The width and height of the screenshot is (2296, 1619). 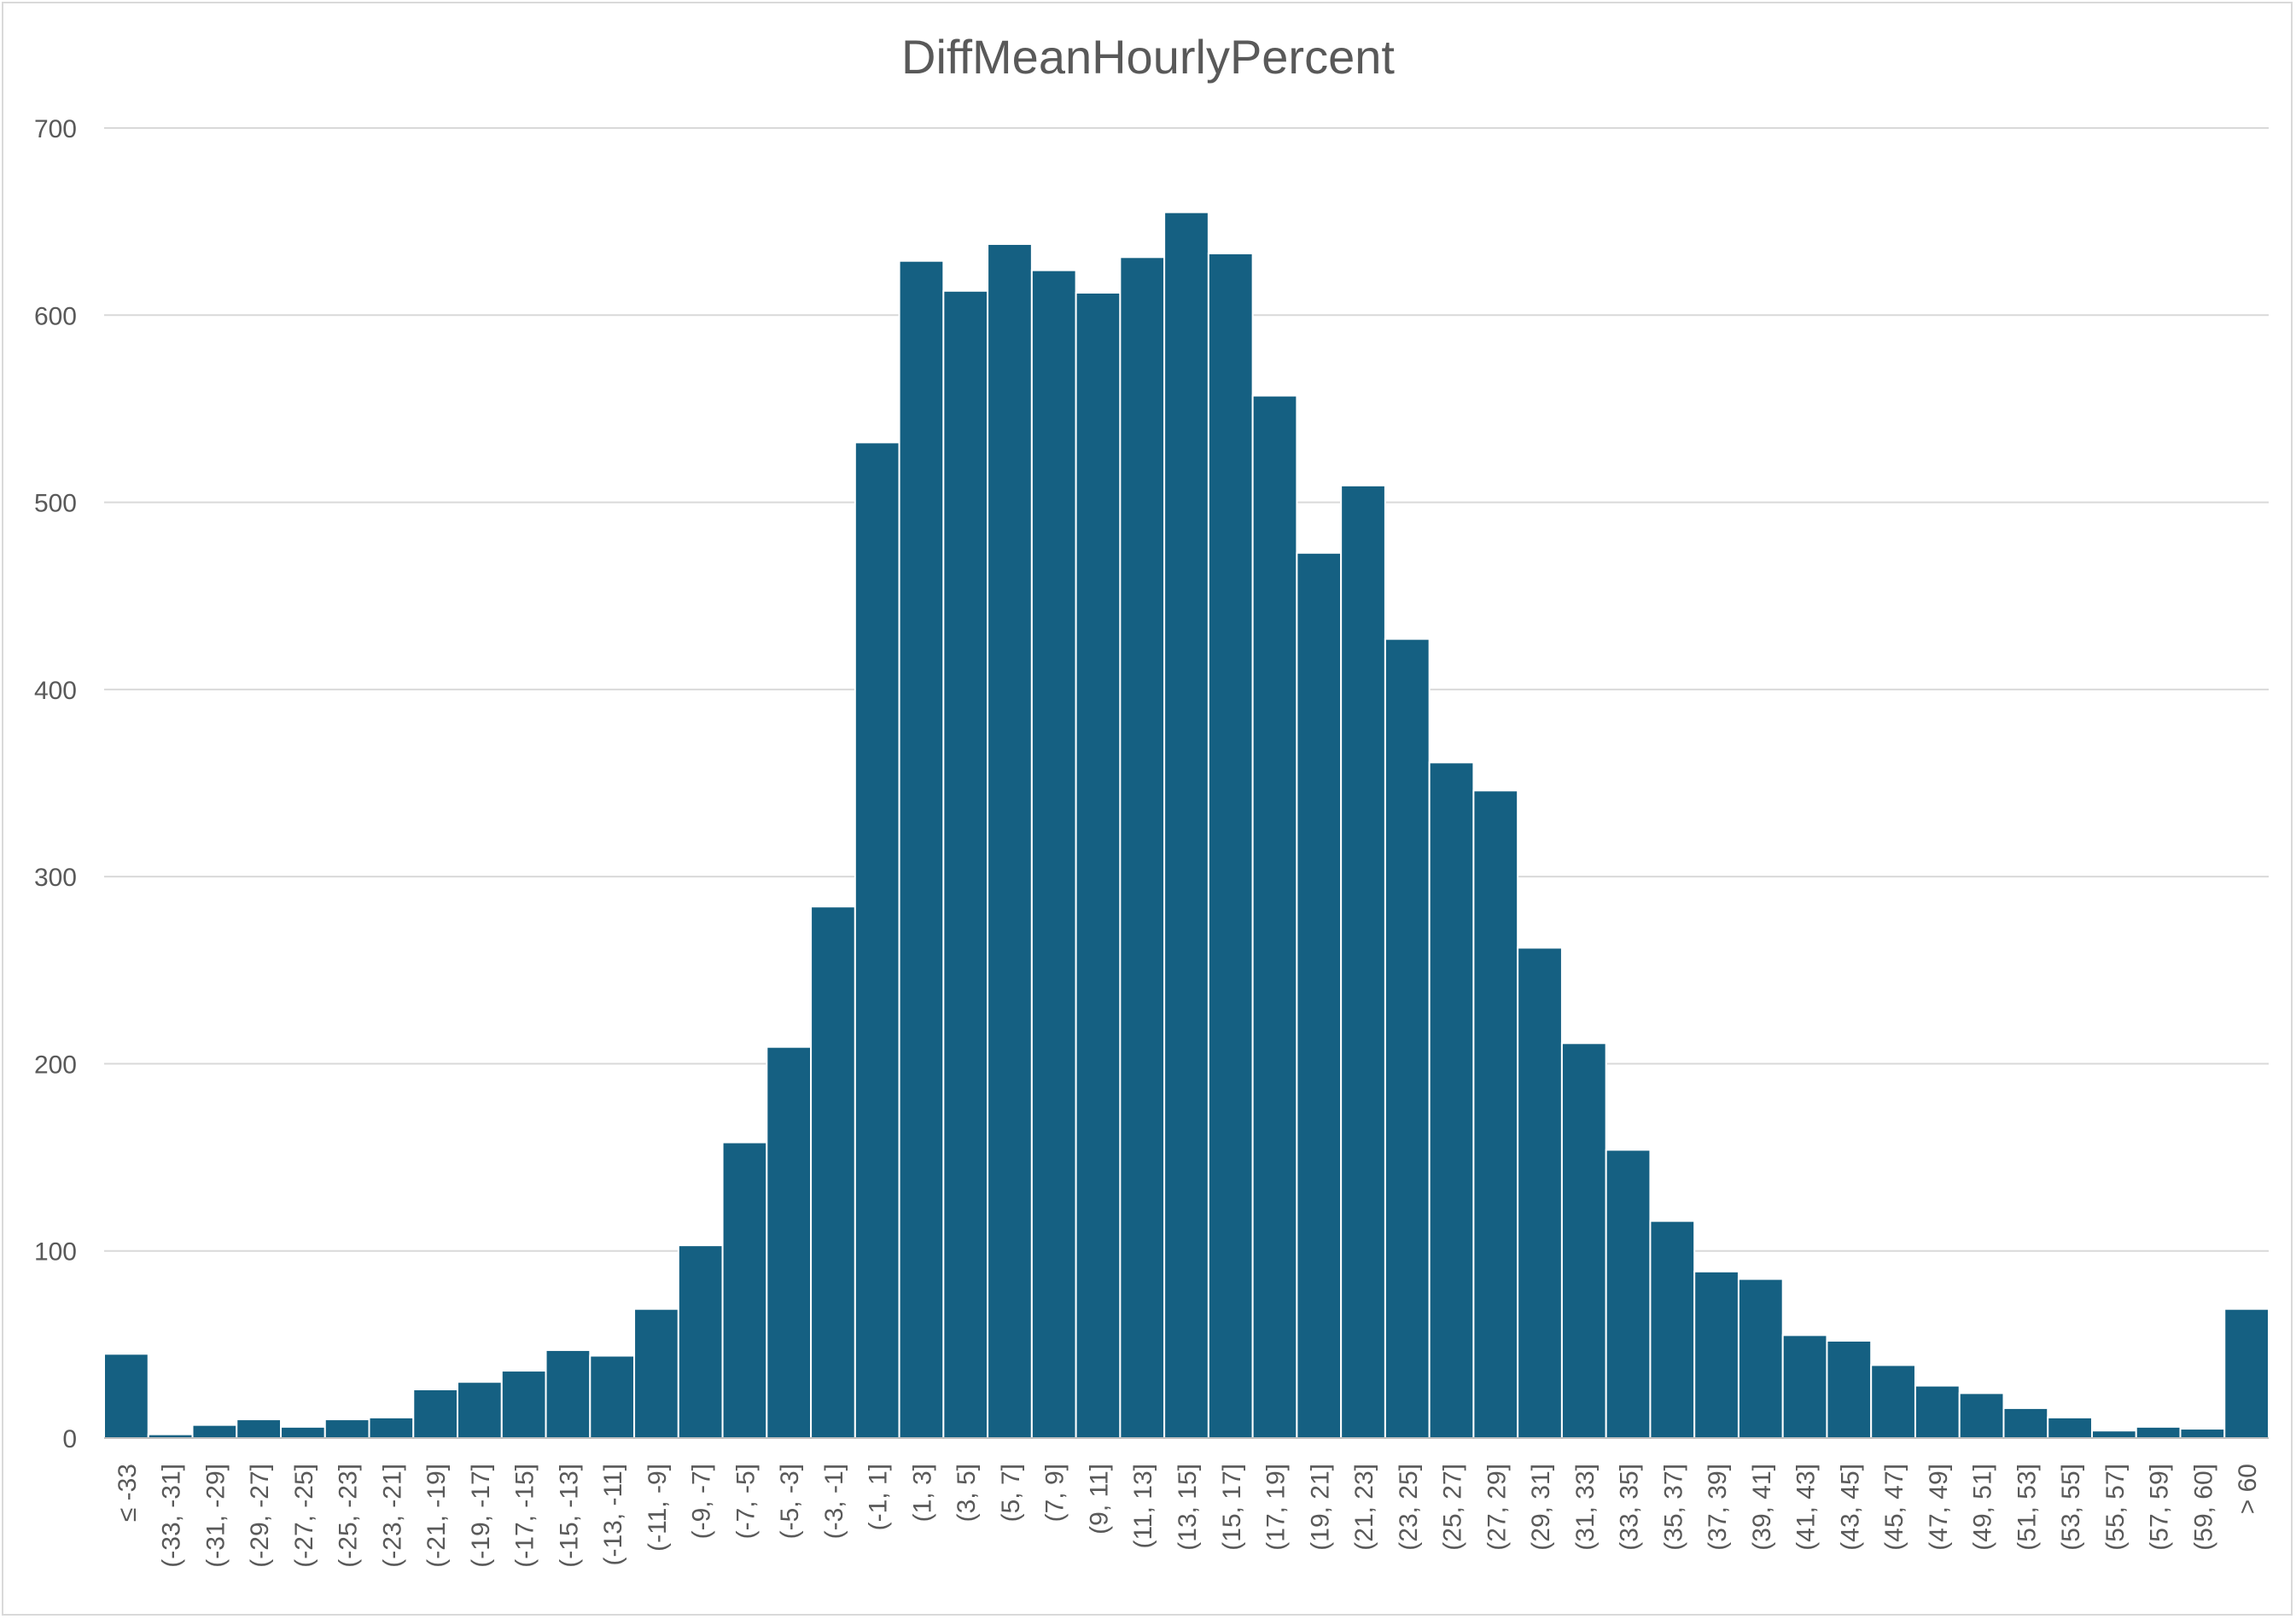 What do you see at coordinates (1453, 1507) in the screenshot?
I see `x-tick-label: (25, 27]` at bounding box center [1453, 1507].